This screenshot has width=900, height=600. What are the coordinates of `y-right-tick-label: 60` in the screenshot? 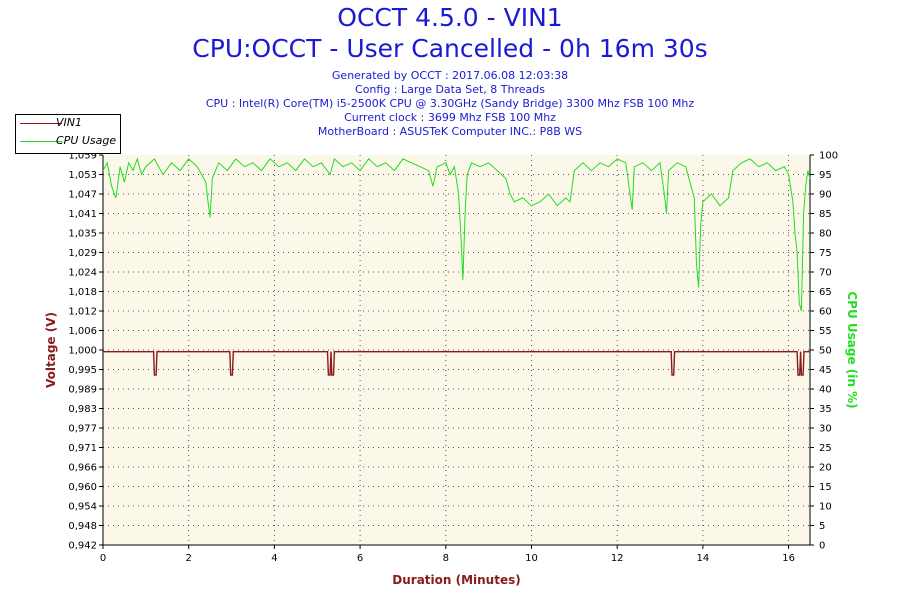 It's located at (825, 312).